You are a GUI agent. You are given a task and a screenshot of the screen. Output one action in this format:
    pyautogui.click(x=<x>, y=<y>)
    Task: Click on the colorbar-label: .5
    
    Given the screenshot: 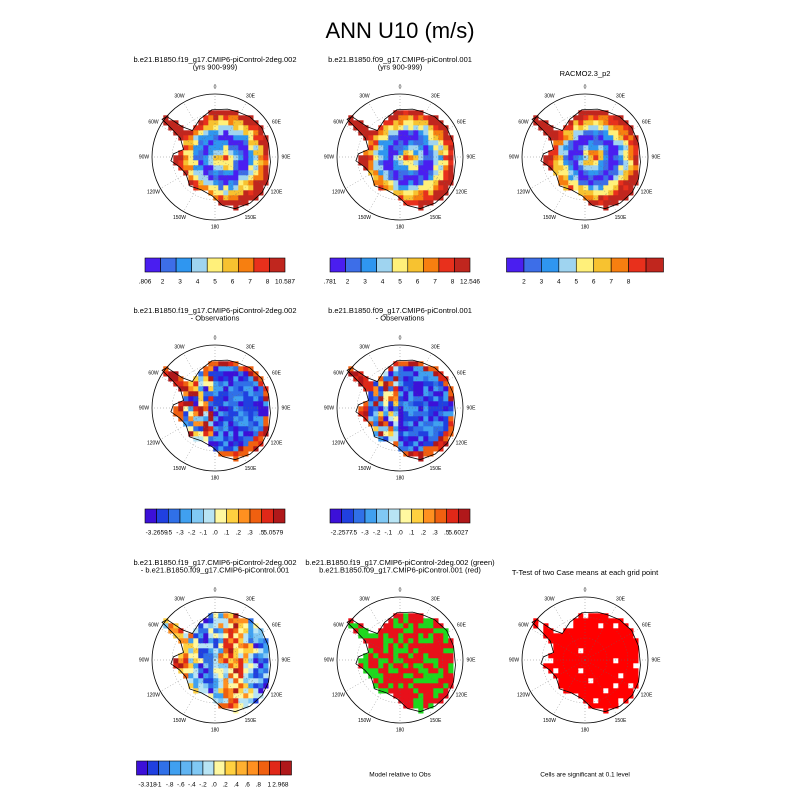 What is the action you would take?
    pyautogui.click(x=447, y=533)
    